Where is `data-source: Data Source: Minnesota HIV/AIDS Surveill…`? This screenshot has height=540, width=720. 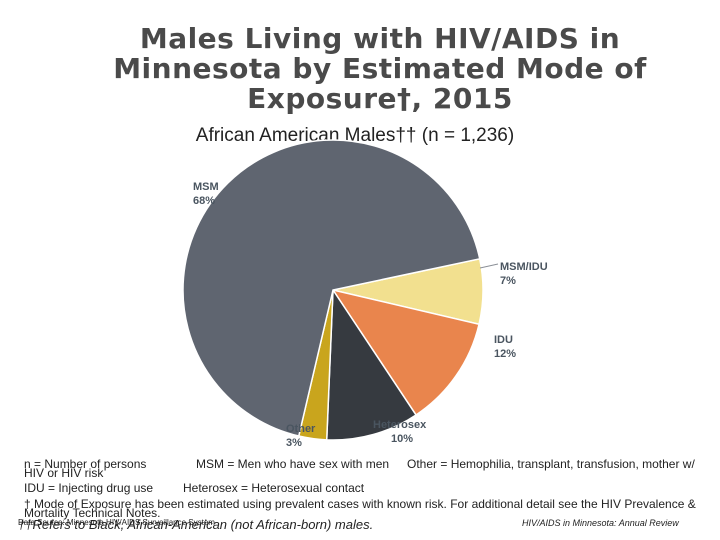 data-source: Data Source: Minnesota HIV/AIDS Surveill… is located at coordinates (116, 522).